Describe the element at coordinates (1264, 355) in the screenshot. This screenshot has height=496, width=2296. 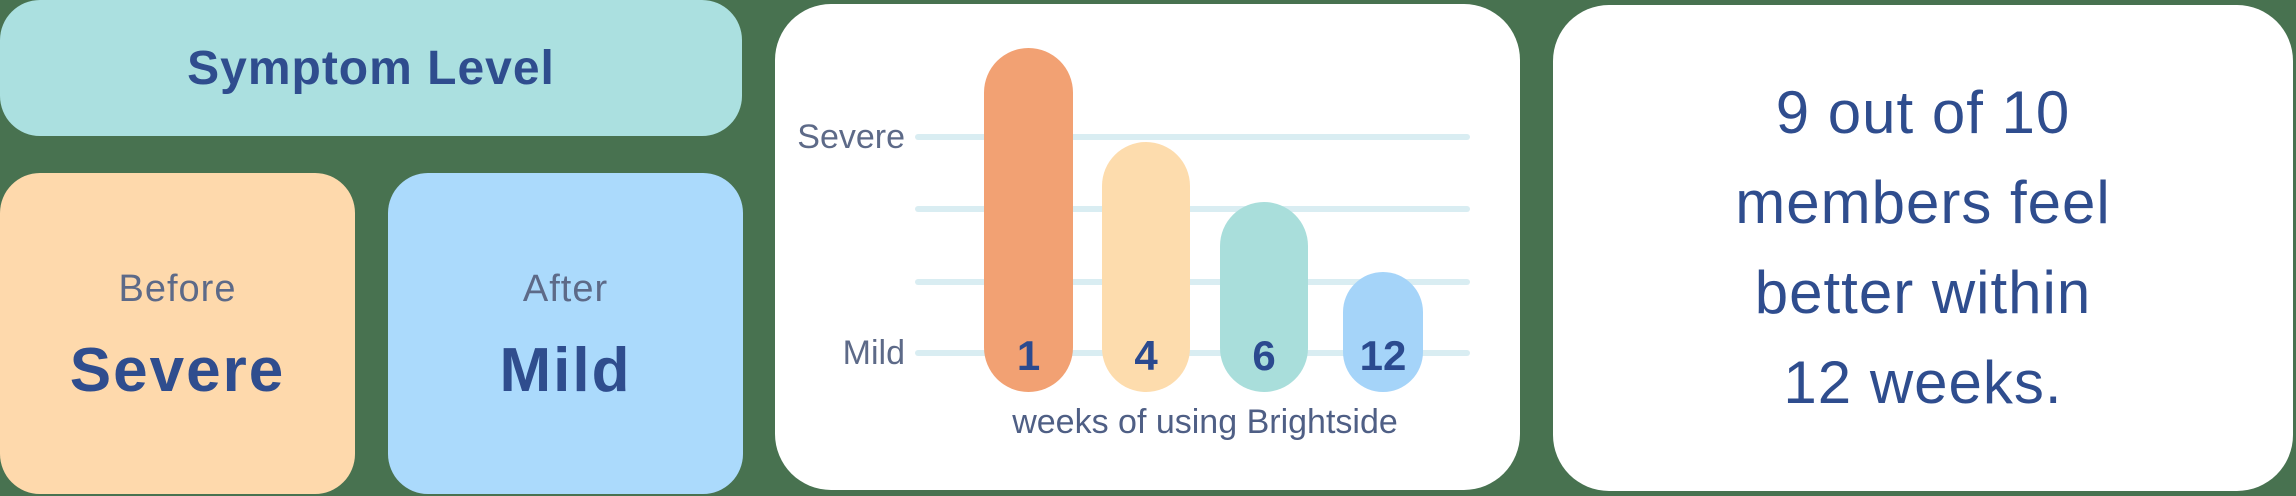
I see `bar-label: 6` at that location.